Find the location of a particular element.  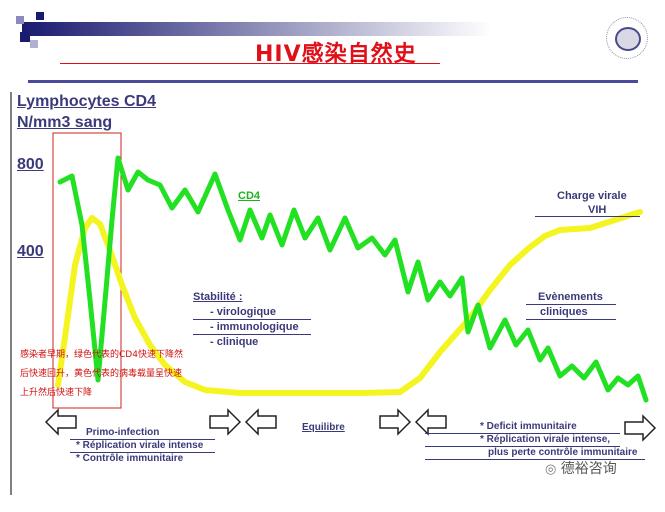

header-divider is located at coordinates (333, 81).